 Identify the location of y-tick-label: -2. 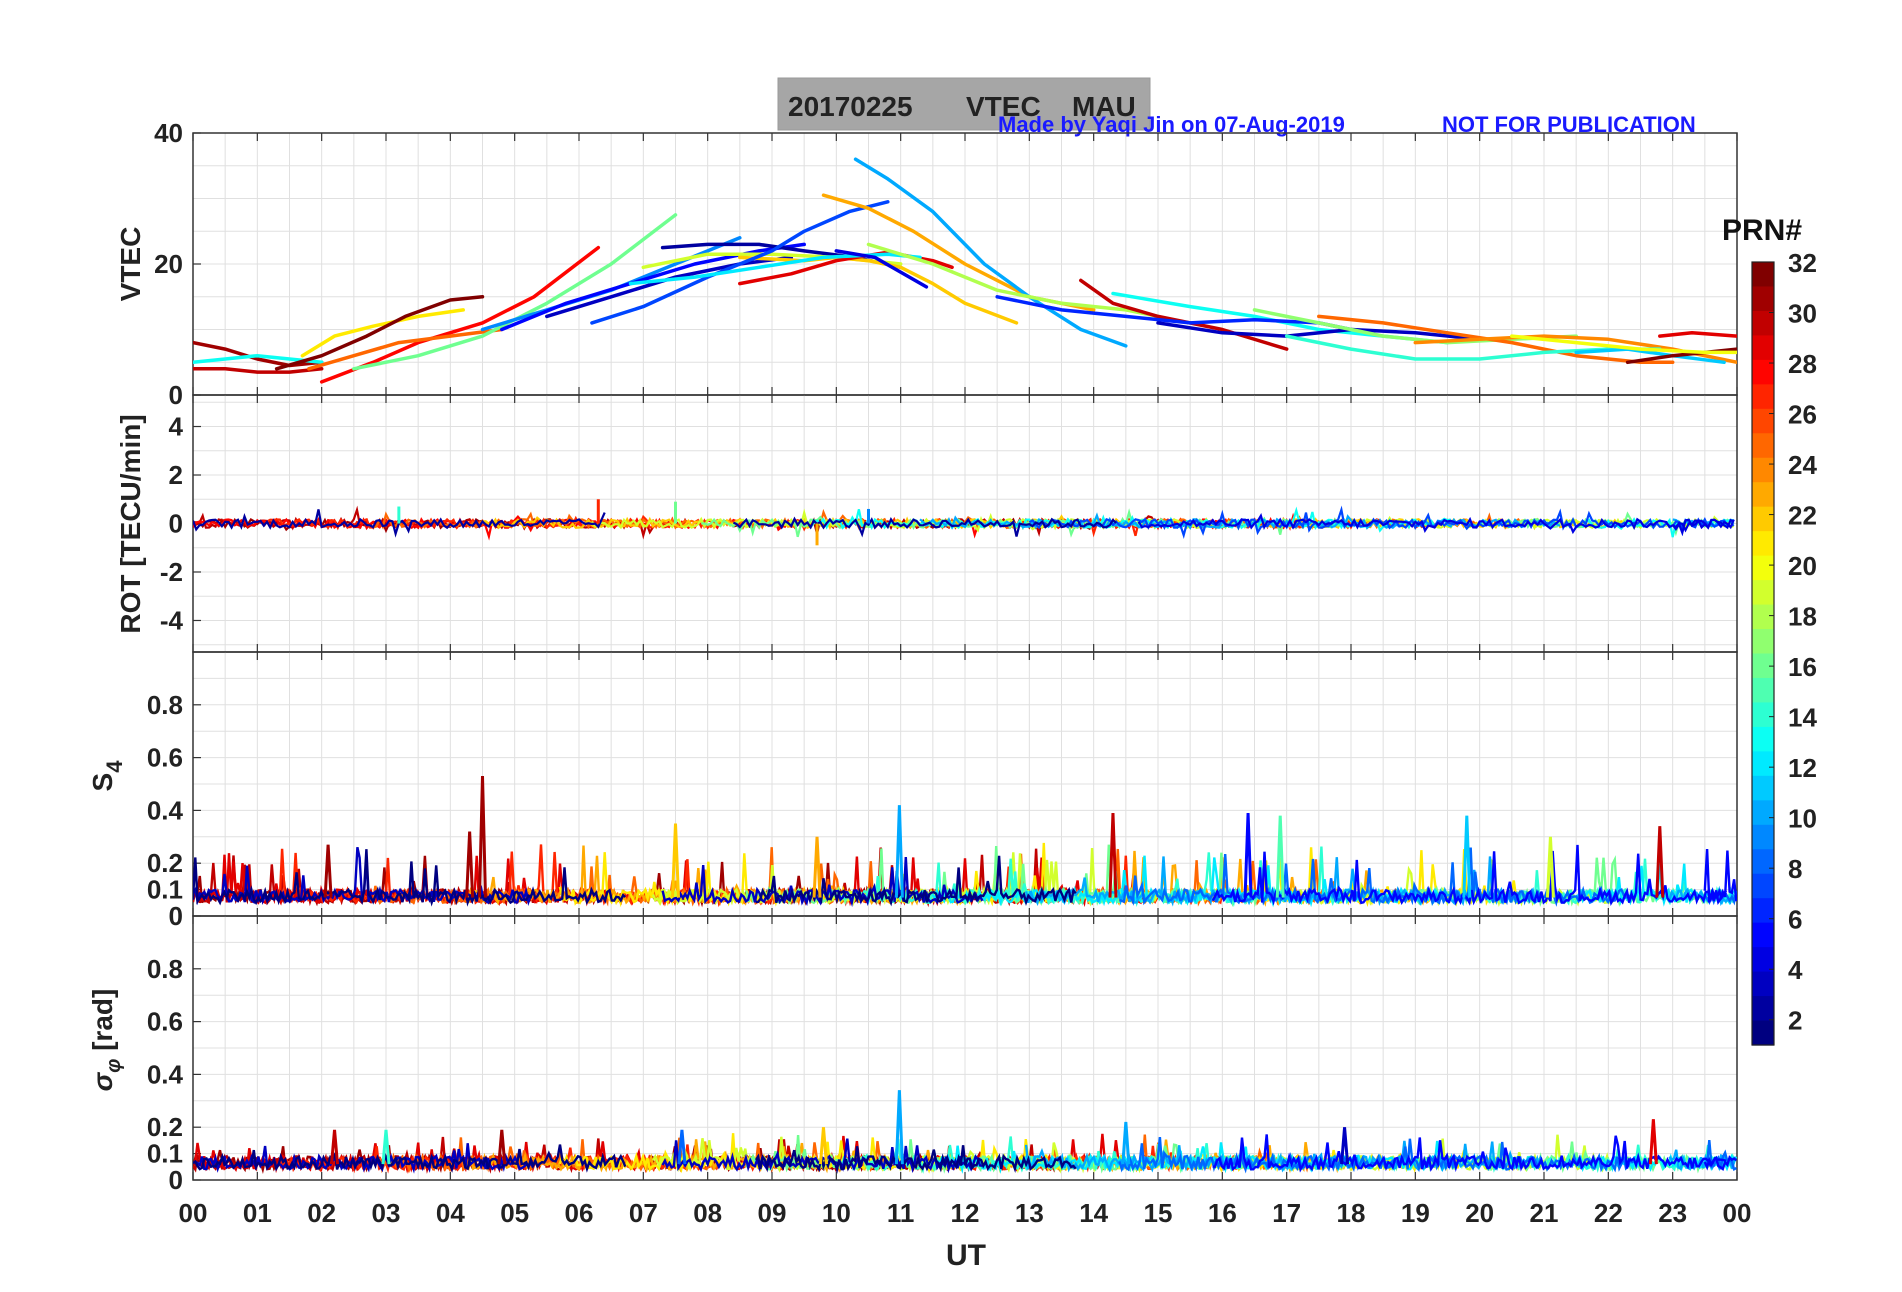
(171, 572).